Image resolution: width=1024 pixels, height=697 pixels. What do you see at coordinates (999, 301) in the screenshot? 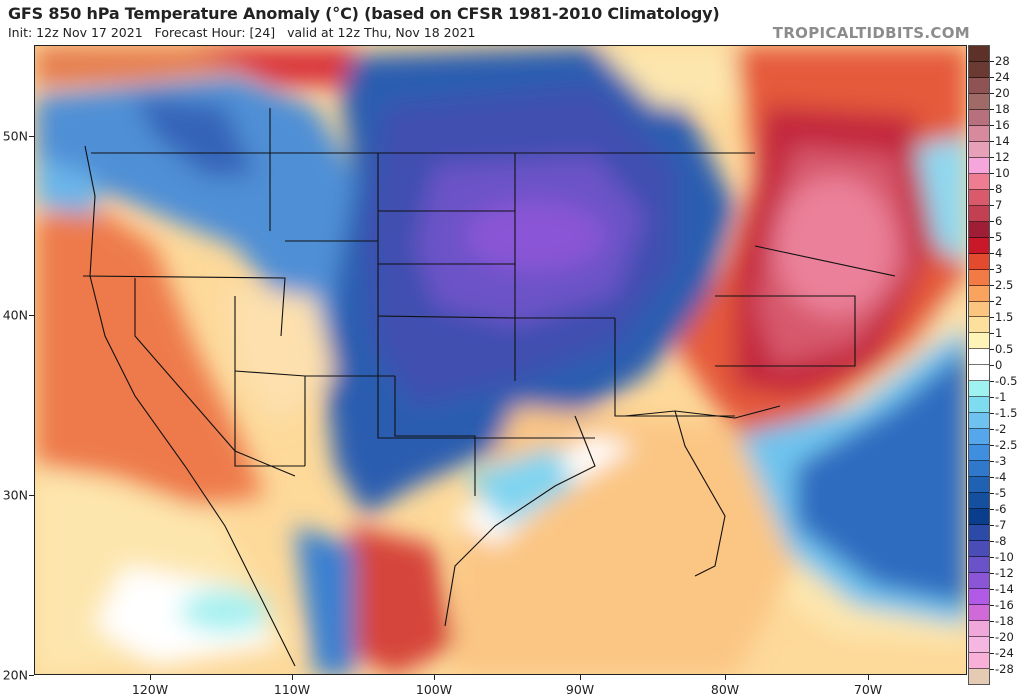
I see `colorbar-label: 2` at bounding box center [999, 301].